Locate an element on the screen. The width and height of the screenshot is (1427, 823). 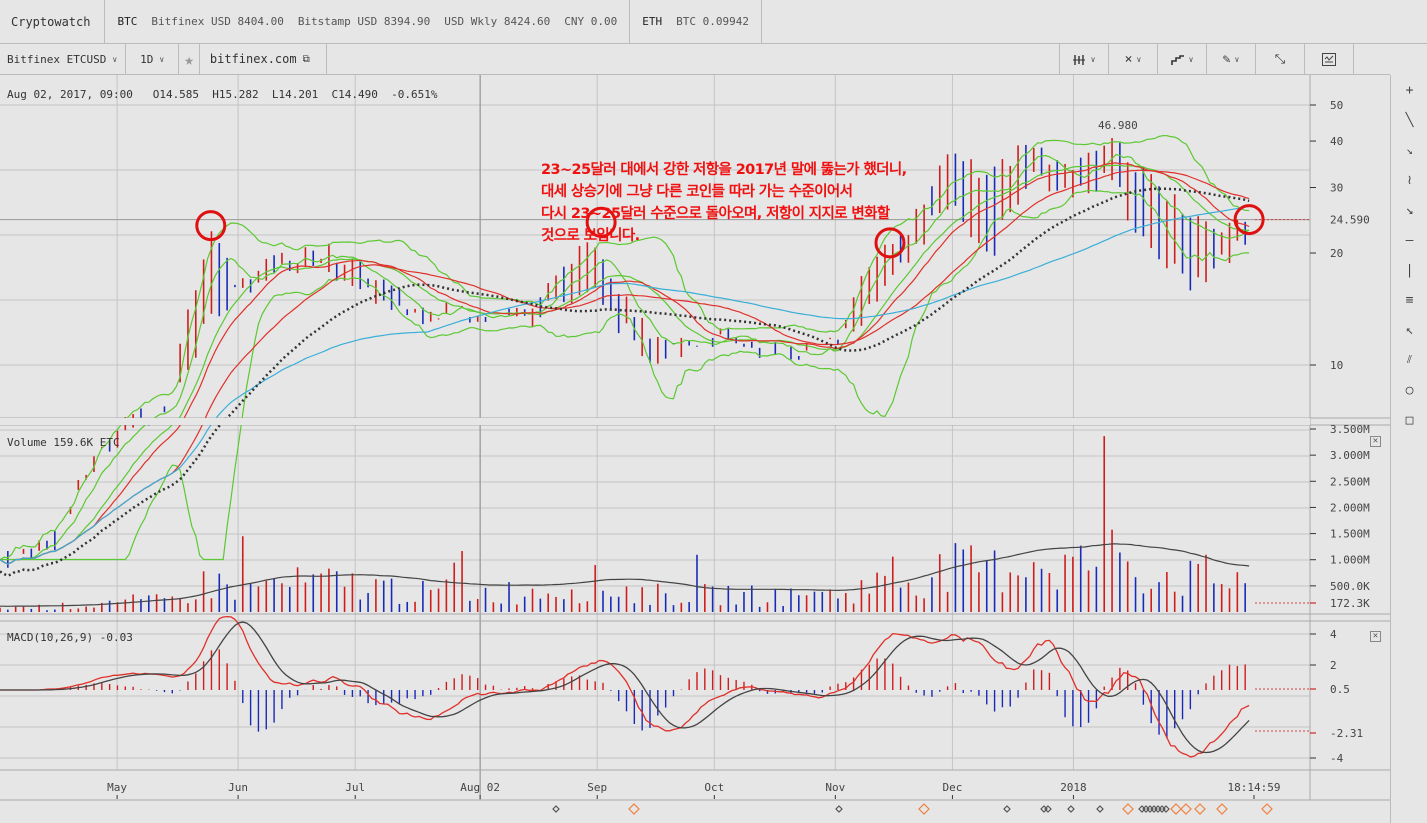
market-label: Bitfinex ETCUSD is located at coordinates (57, 59).